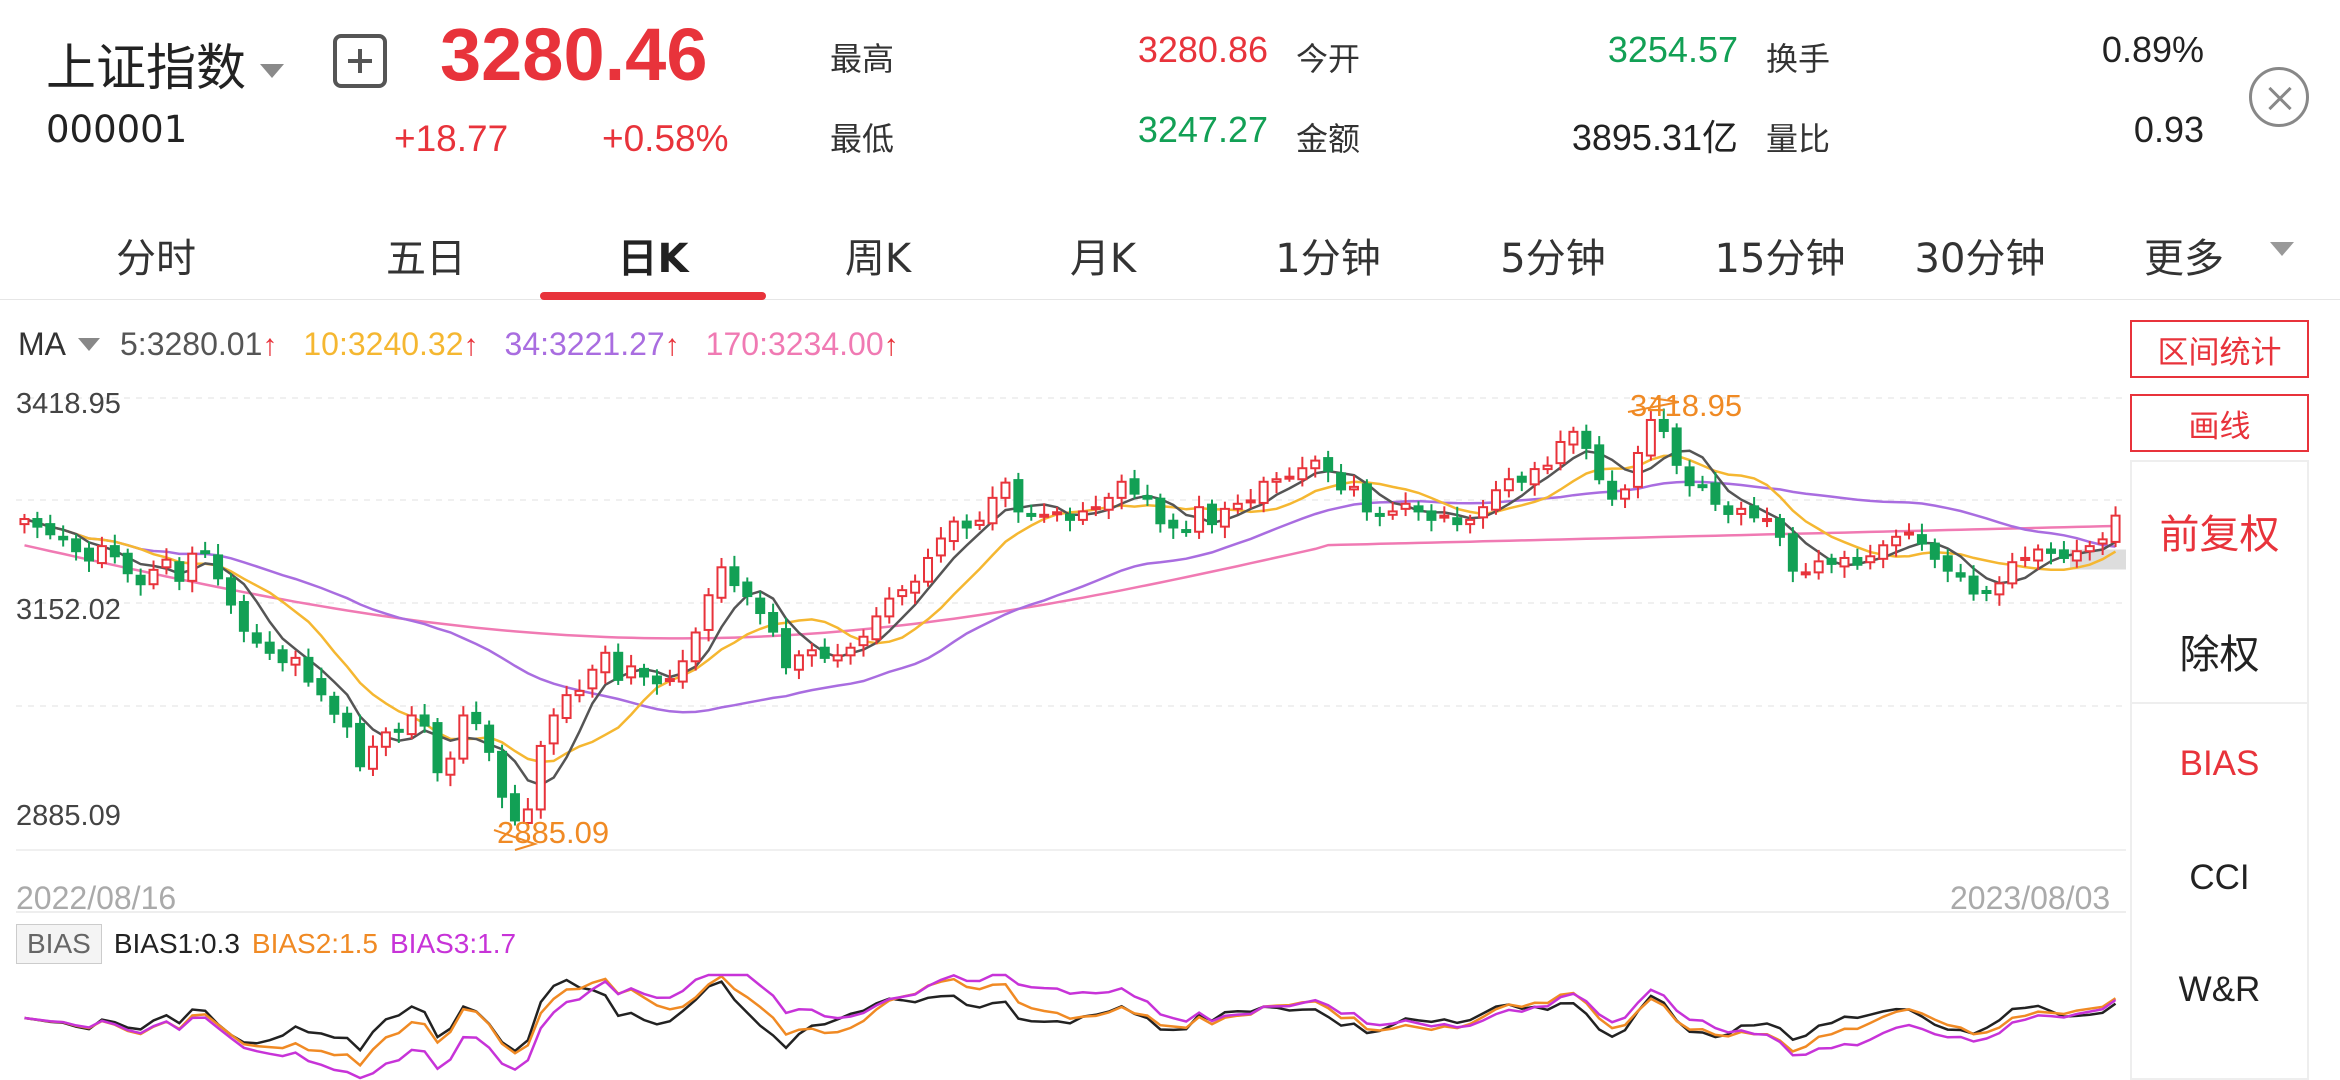 The width and height of the screenshot is (2340, 1080). I want to click on bias-tag: BIAS, so click(59, 944).